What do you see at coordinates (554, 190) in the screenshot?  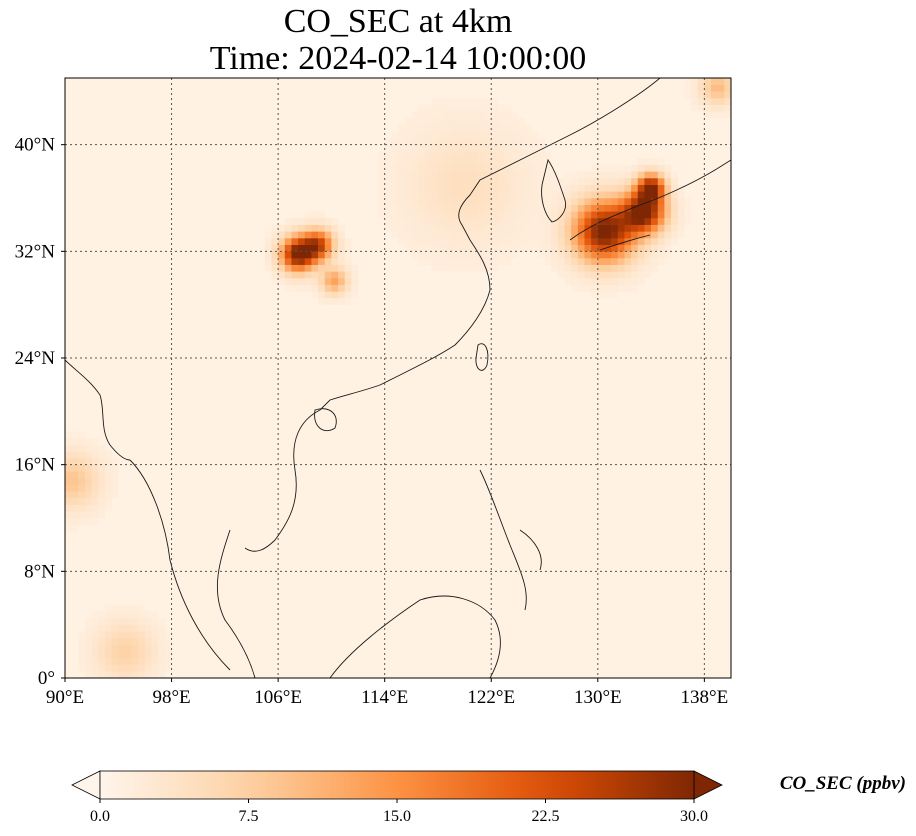 I see `korea-coastline` at bounding box center [554, 190].